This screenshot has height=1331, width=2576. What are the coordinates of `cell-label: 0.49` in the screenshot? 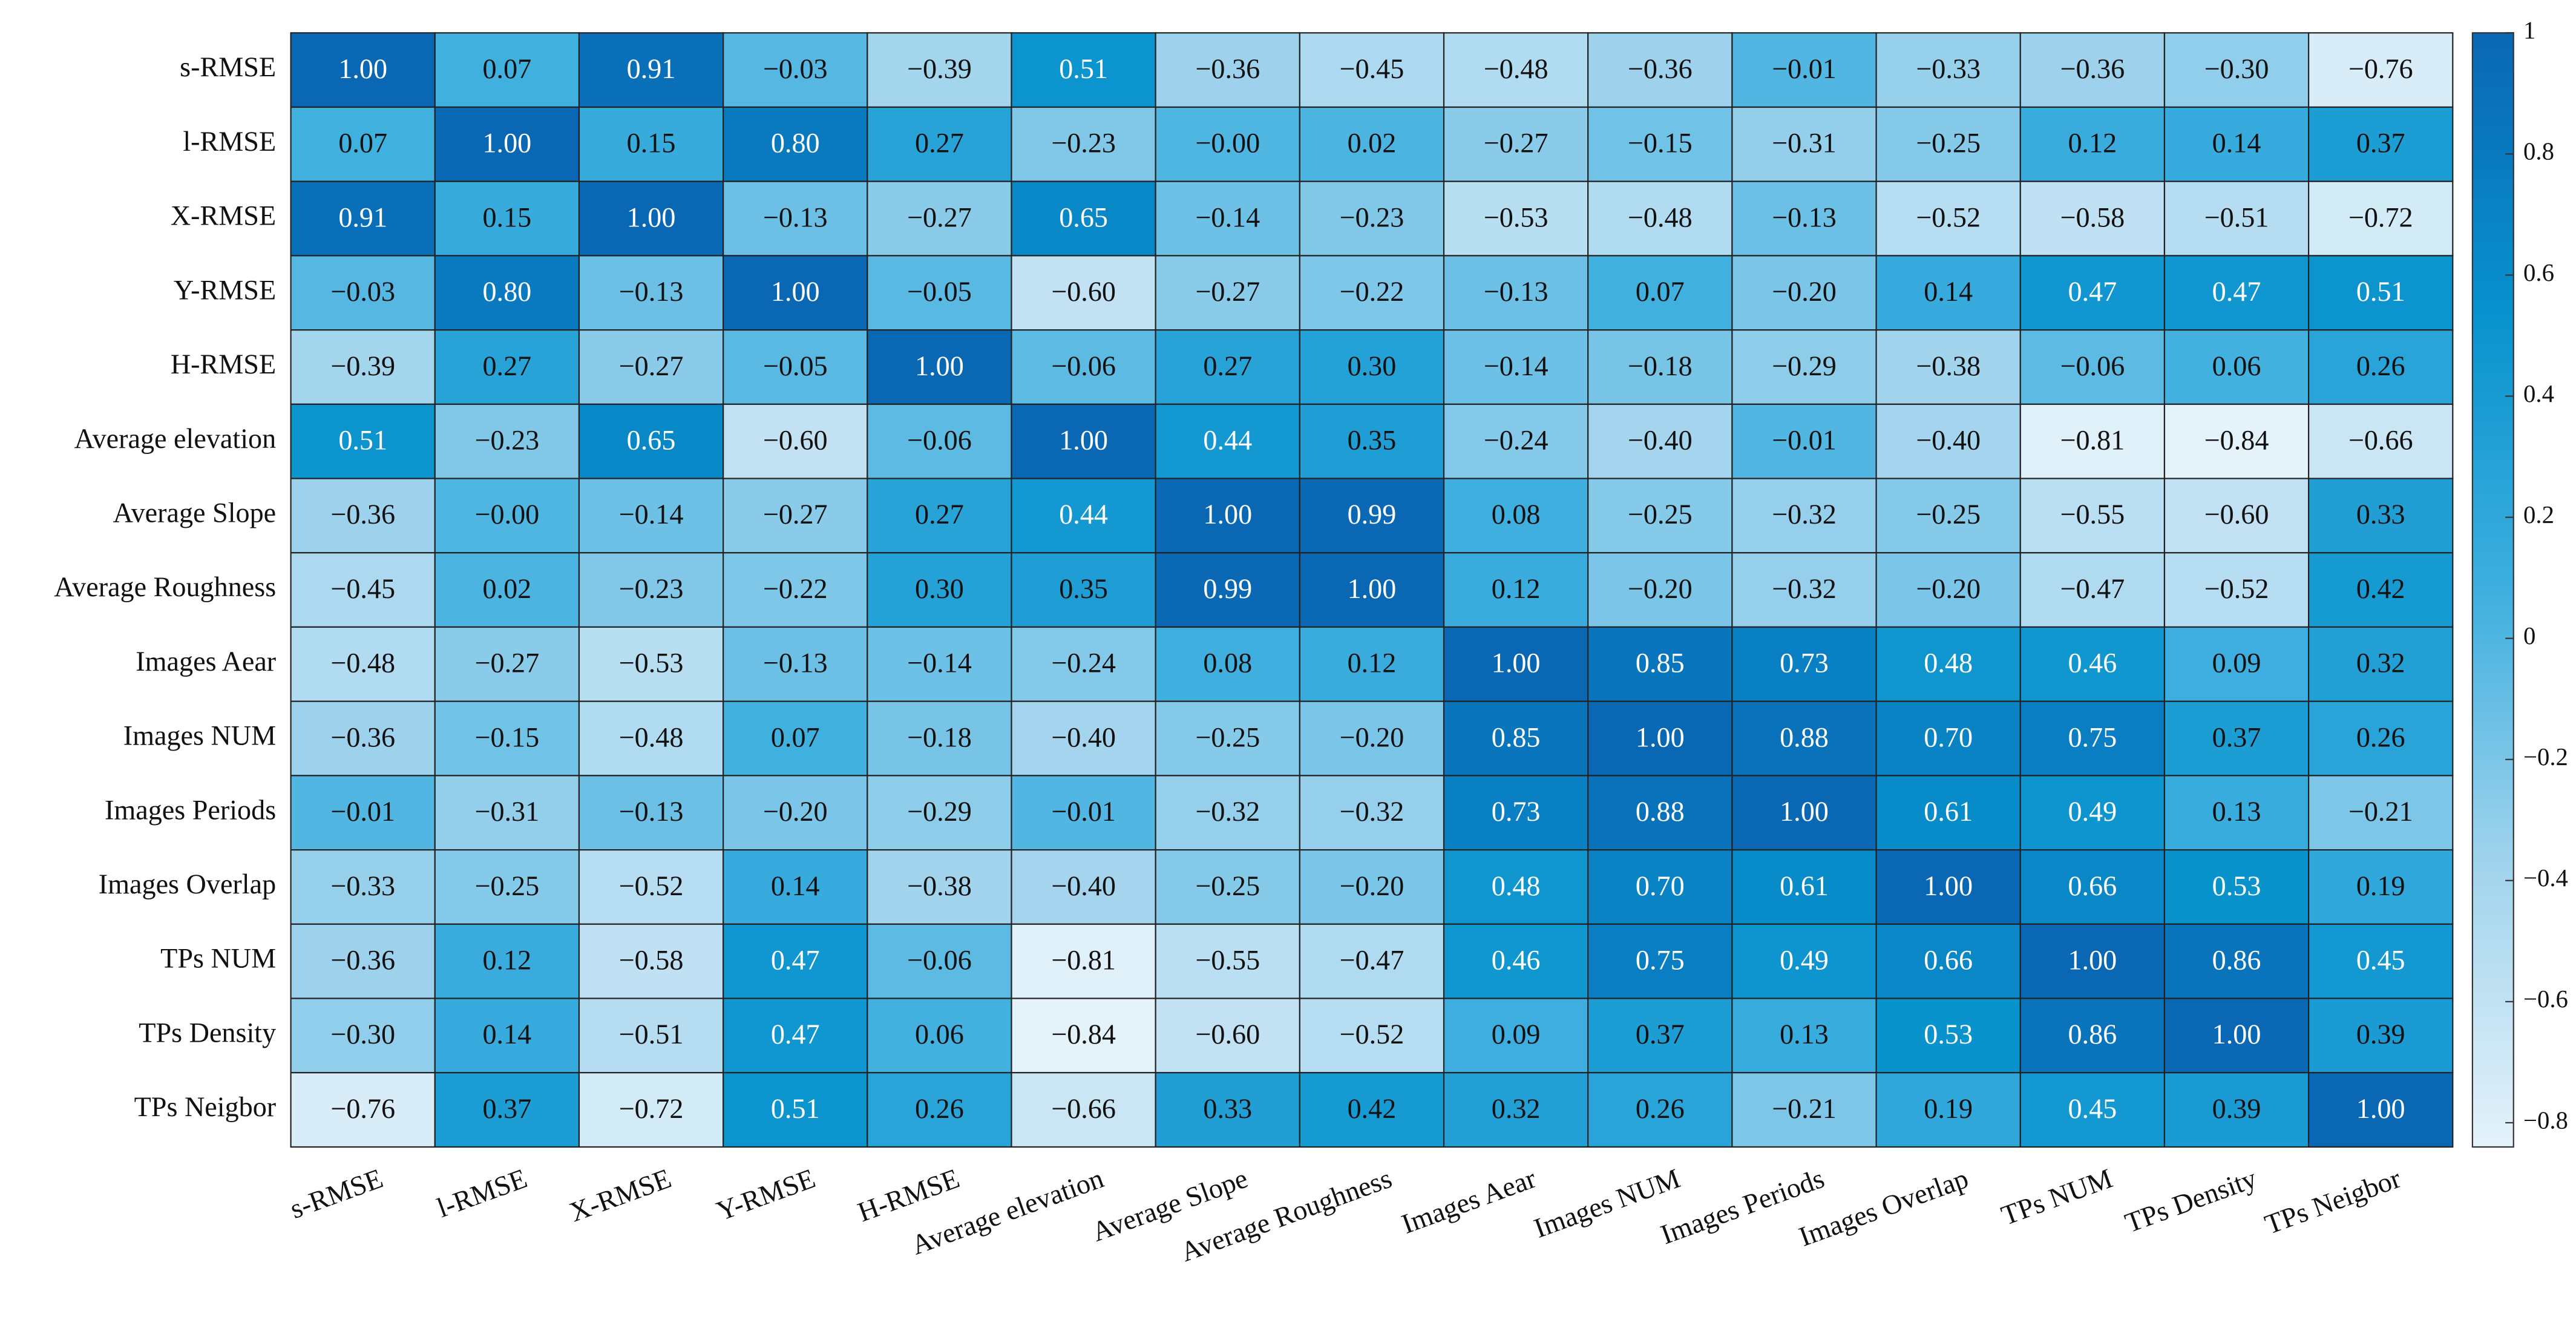 It's located at (1804, 959).